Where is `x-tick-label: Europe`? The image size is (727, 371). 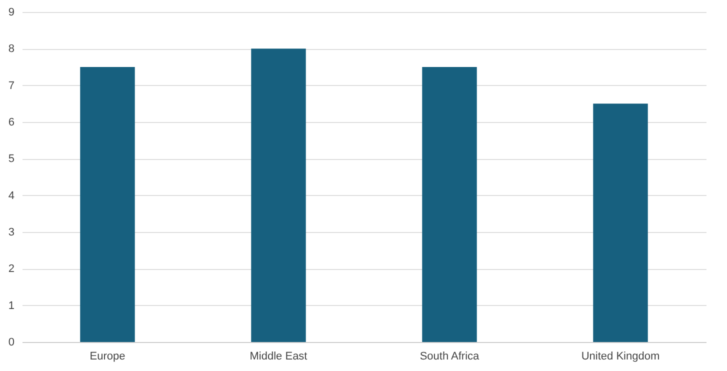 x-tick-label: Europe is located at coordinates (108, 356).